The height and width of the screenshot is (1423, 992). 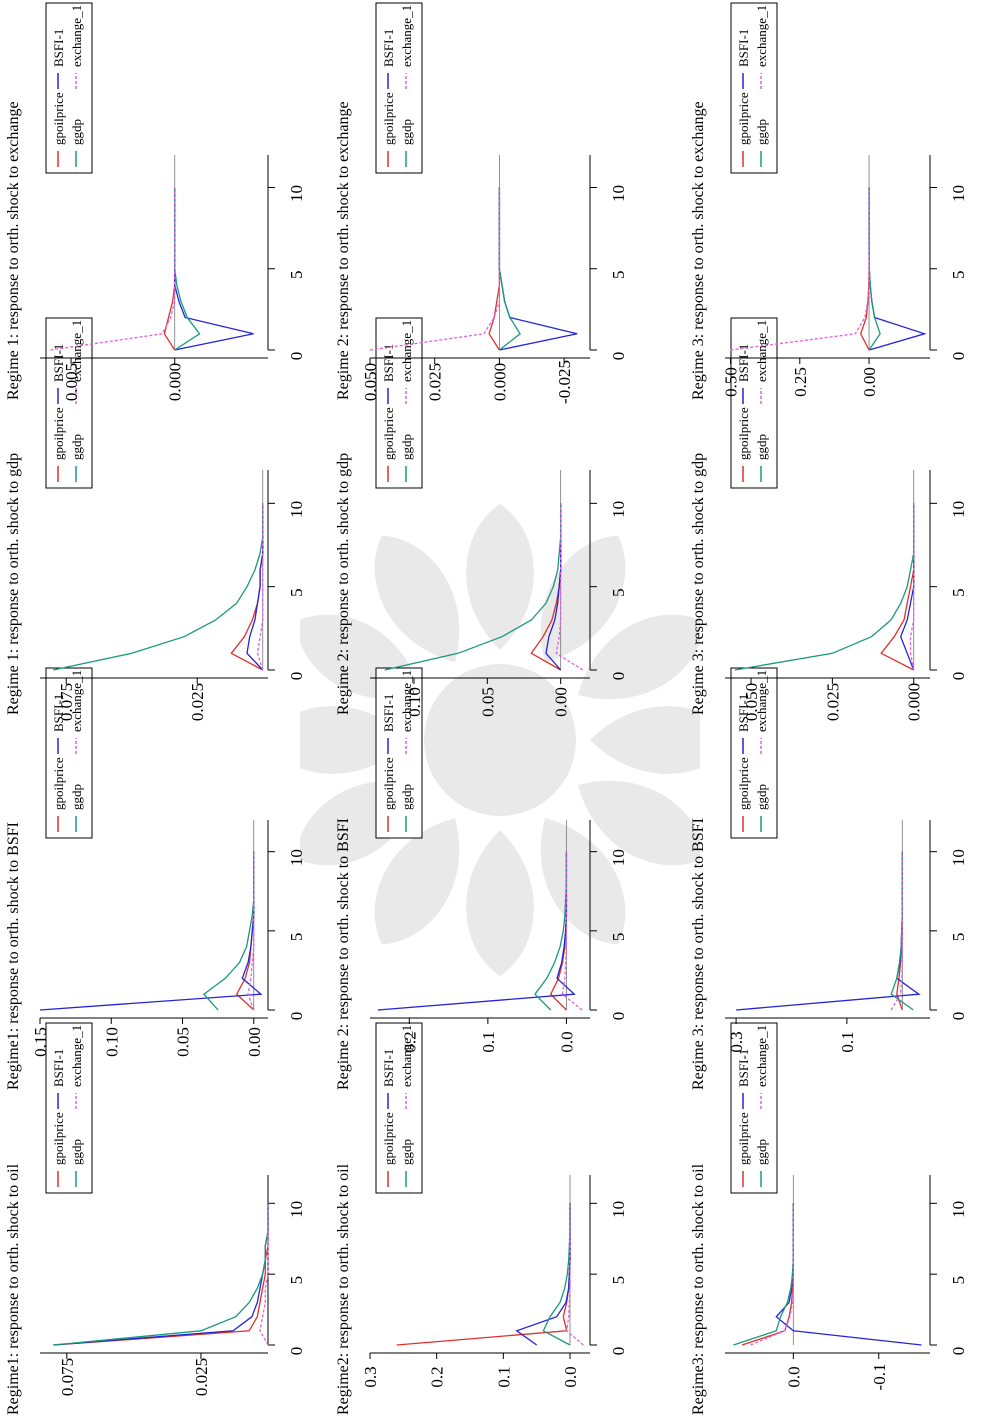 I want to click on chart-title: Regime3: response to orth. shock to oil, so click(x=698, y=1289).